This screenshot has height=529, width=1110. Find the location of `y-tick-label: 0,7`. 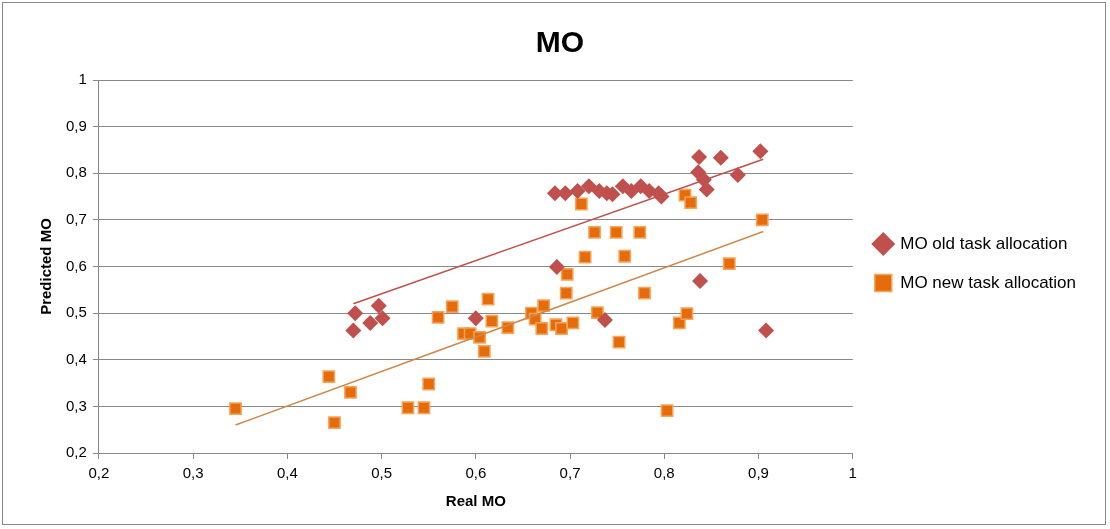

y-tick-label: 0,7 is located at coordinates (76, 219).